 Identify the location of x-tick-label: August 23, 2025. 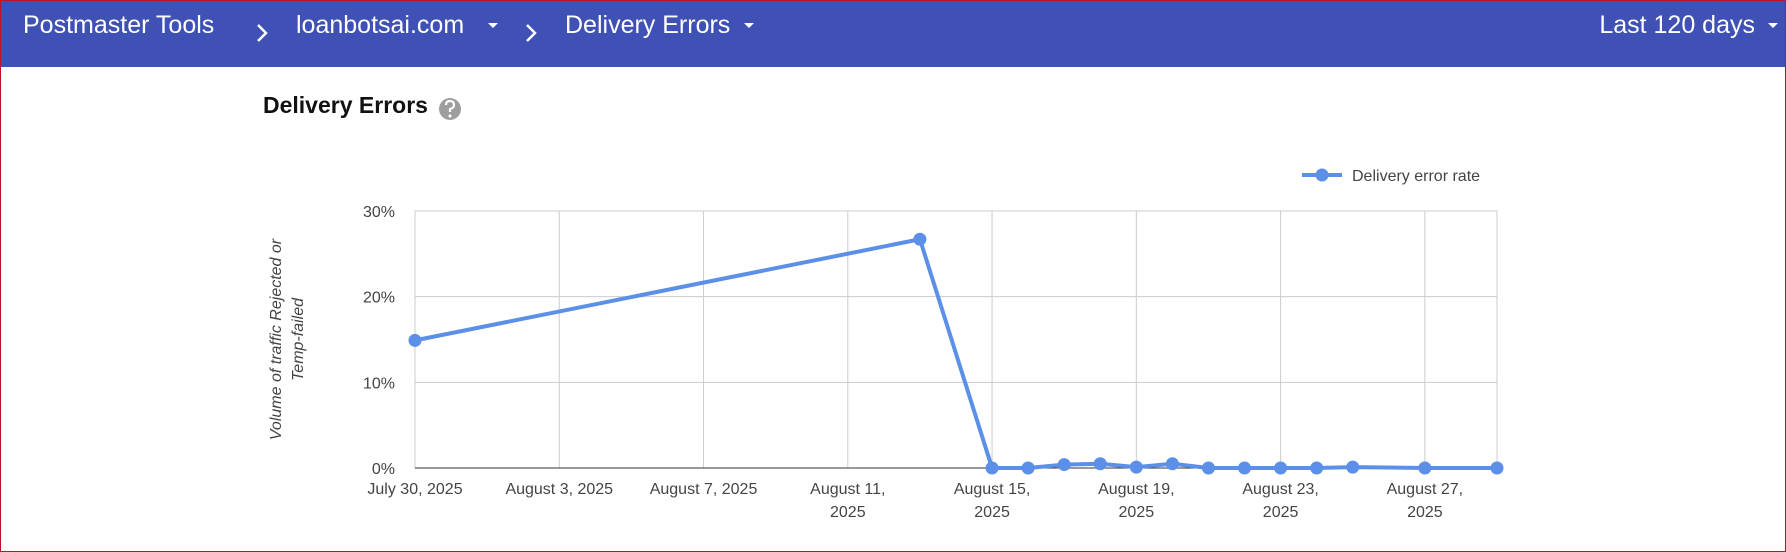
(1280, 501).